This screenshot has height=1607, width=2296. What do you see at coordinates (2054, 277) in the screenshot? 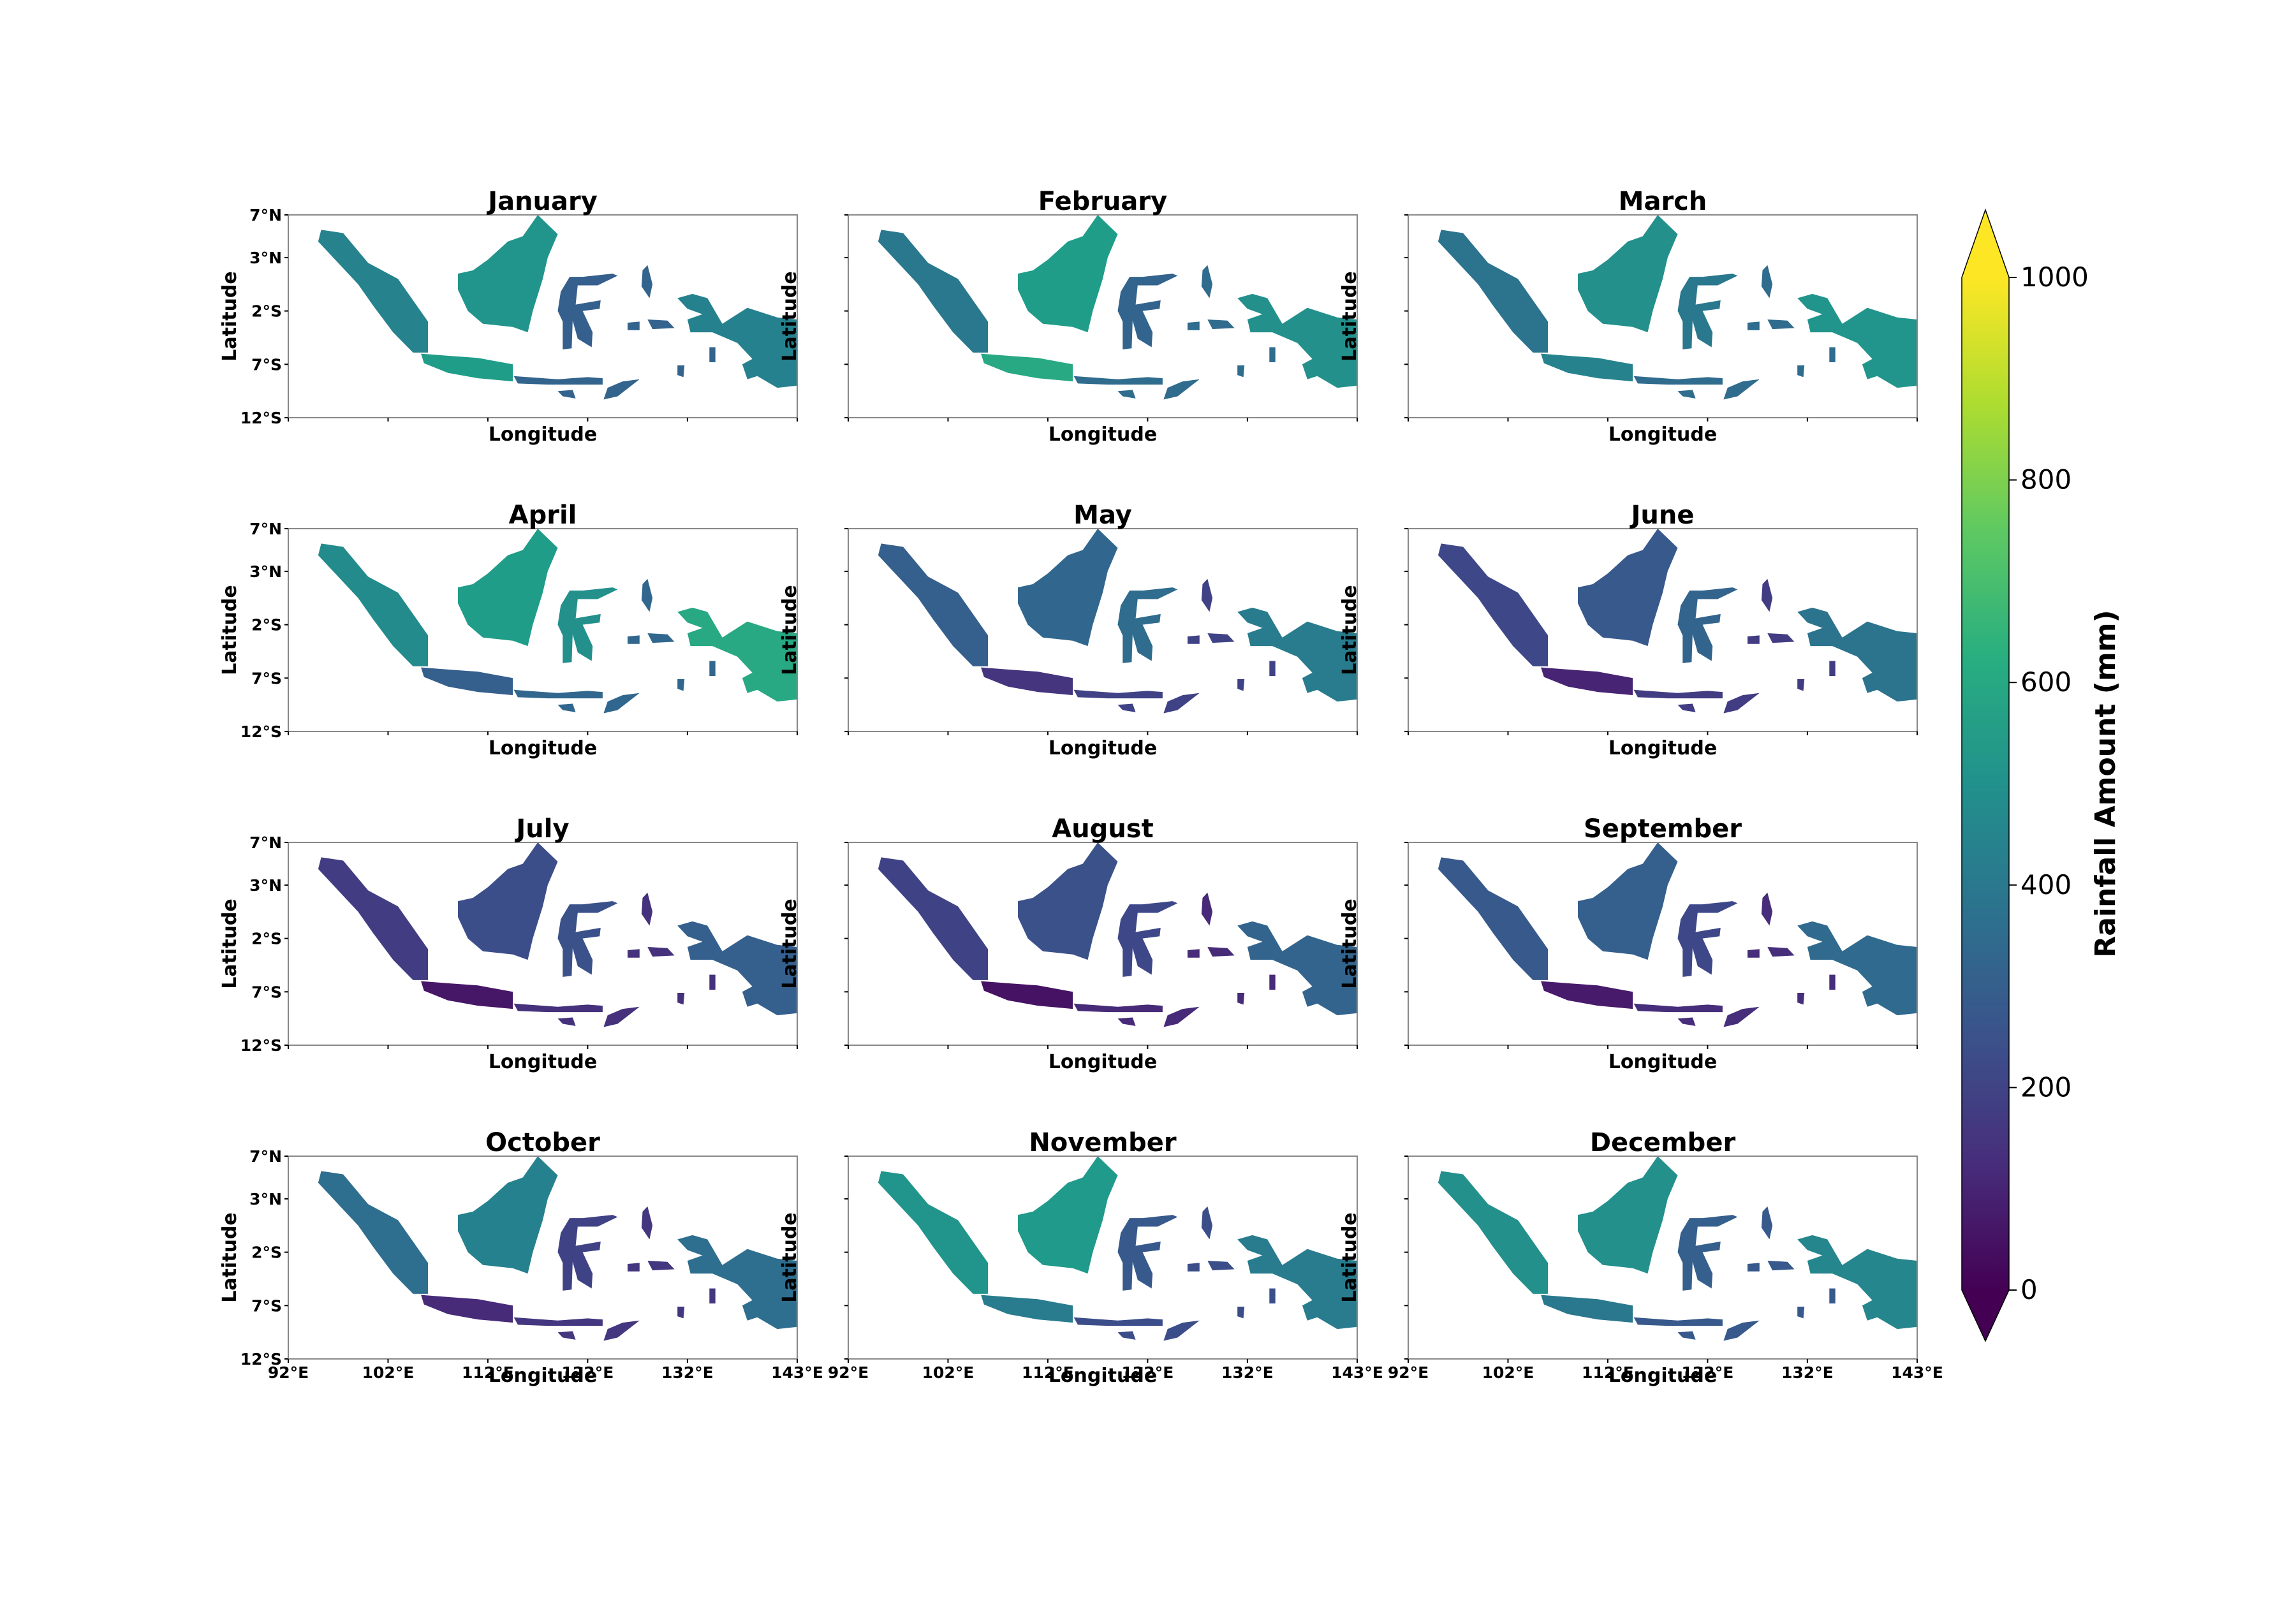
I see `colorbar-tick-label: 1000` at bounding box center [2054, 277].